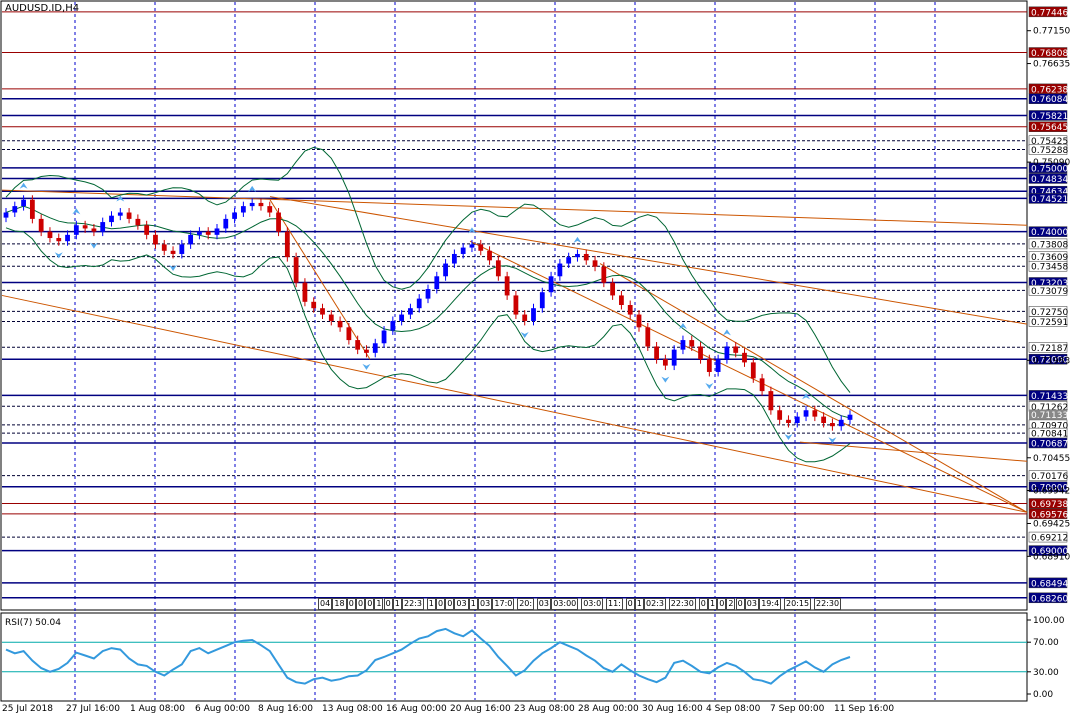 The width and height of the screenshot is (1080, 720). What do you see at coordinates (352, 709) in the screenshot?
I see `time-axis-label: 13 Aug 08:00` at bounding box center [352, 709].